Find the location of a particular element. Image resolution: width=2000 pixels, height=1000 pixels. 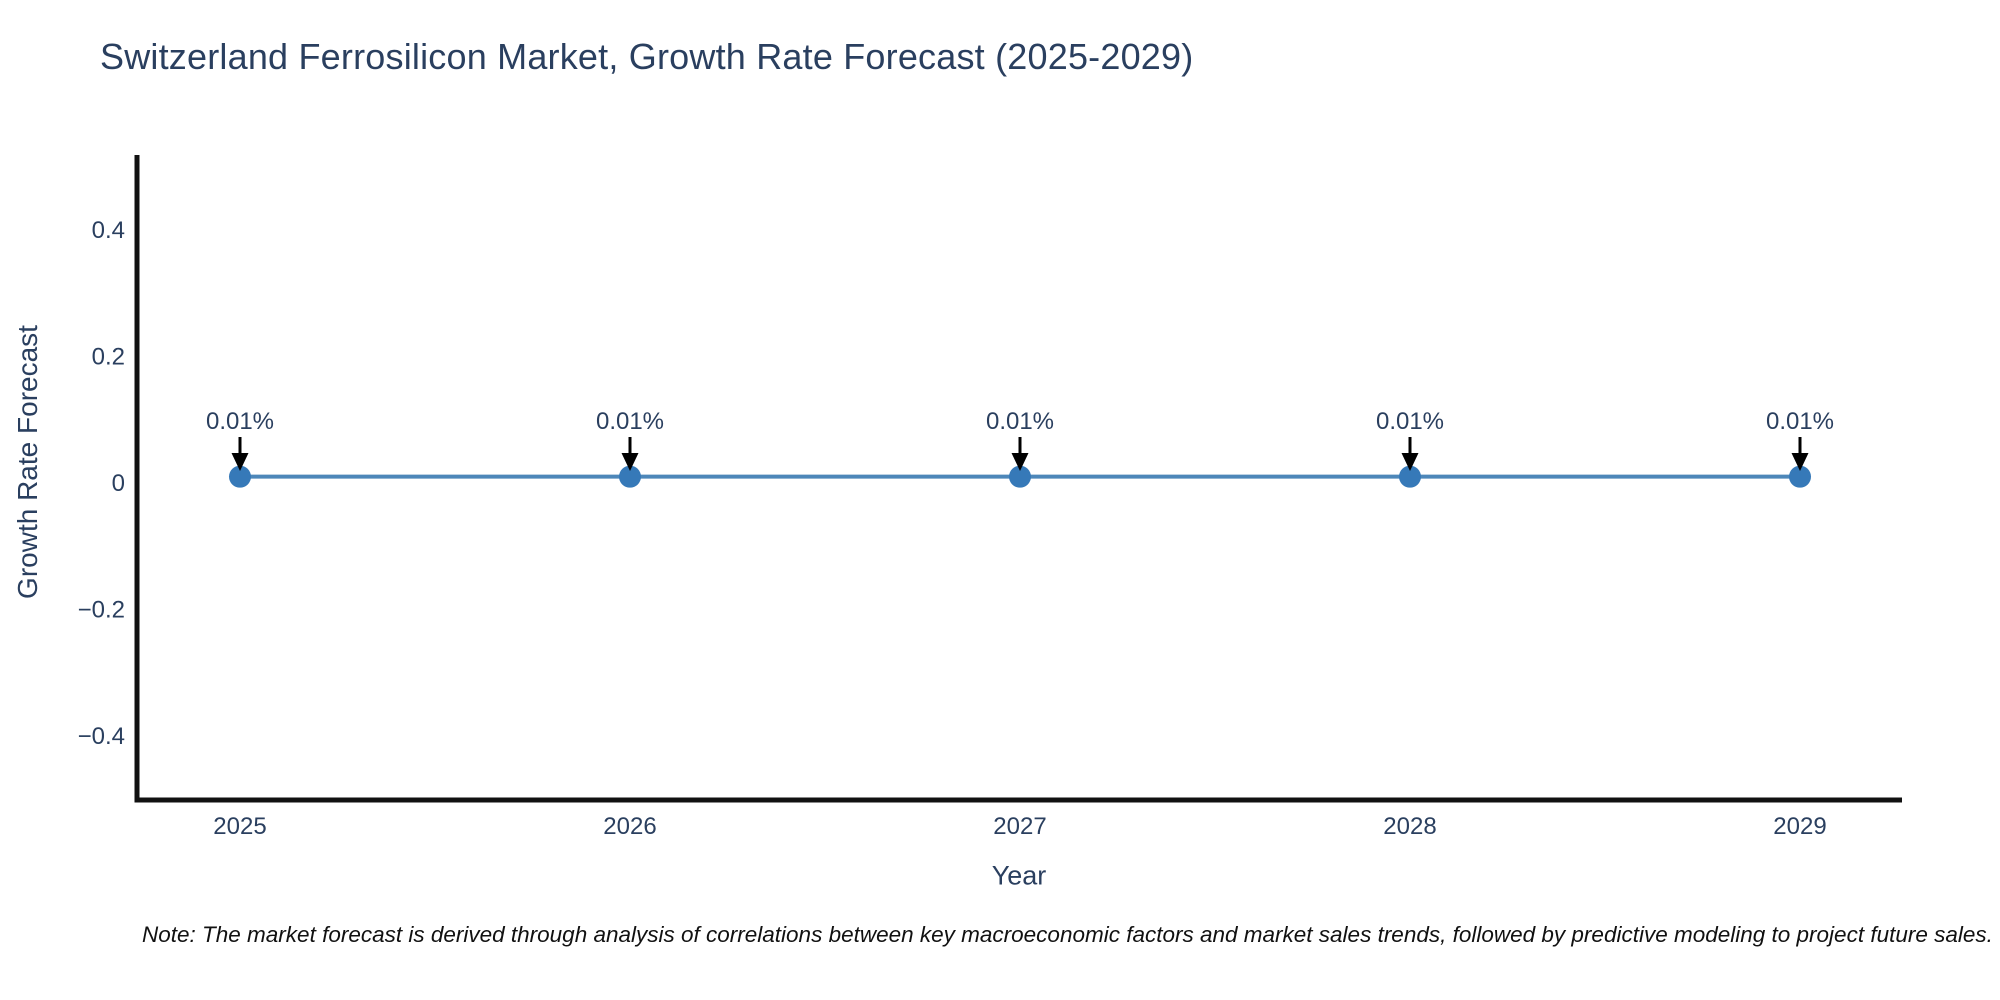

y-axis-line is located at coordinates (137, 479).